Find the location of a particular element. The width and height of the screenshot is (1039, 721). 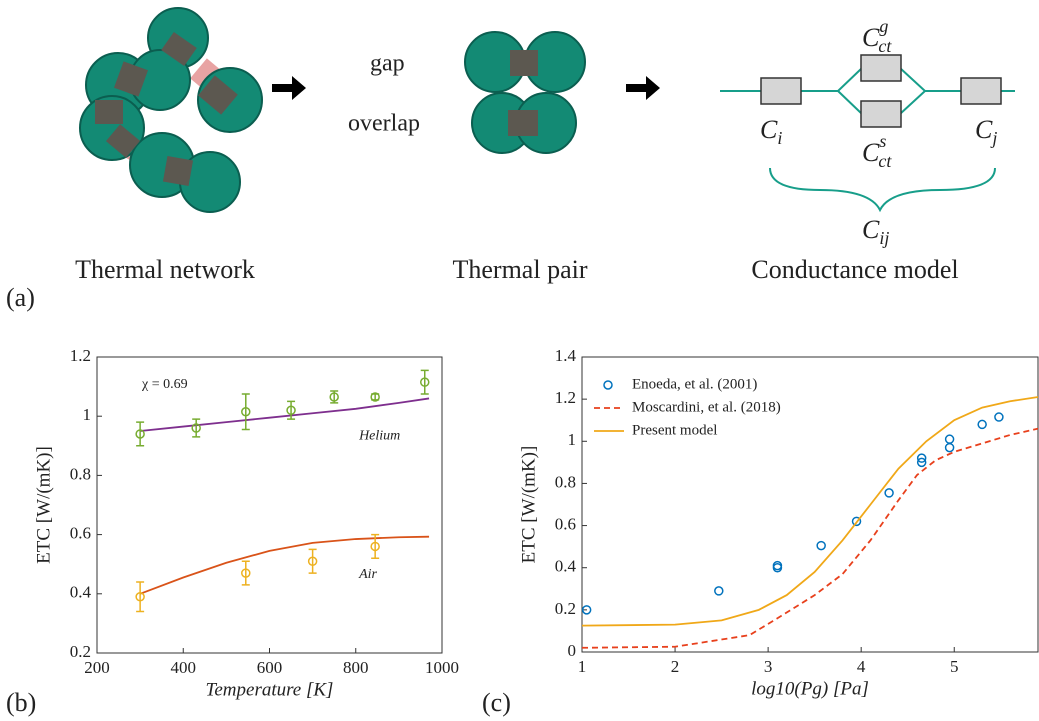

thermal-network-drawing is located at coordinates (171, 110).